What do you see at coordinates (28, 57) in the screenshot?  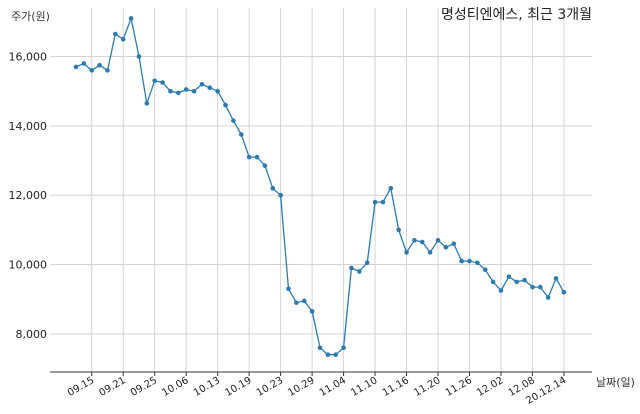 I see `y-tick-label: 16,000` at bounding box center [28, 57].